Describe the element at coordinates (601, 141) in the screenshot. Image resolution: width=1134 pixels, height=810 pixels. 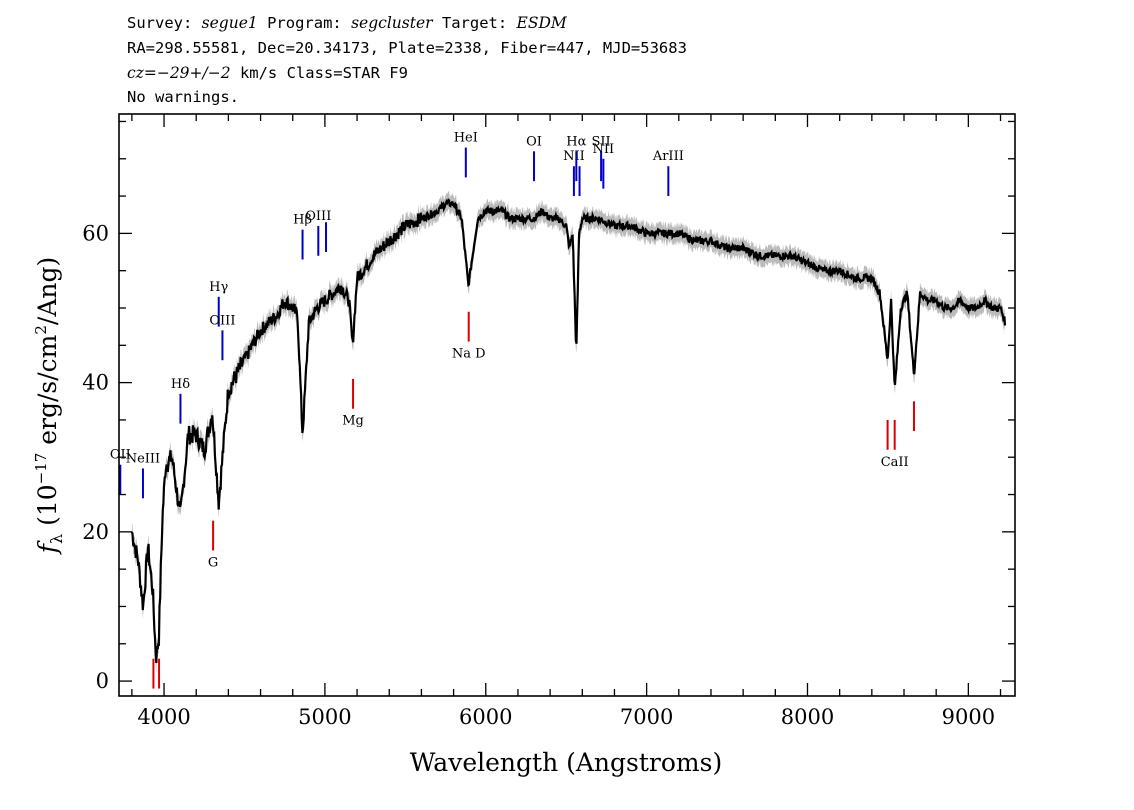
I see `emission-line-label: SII` at that location.